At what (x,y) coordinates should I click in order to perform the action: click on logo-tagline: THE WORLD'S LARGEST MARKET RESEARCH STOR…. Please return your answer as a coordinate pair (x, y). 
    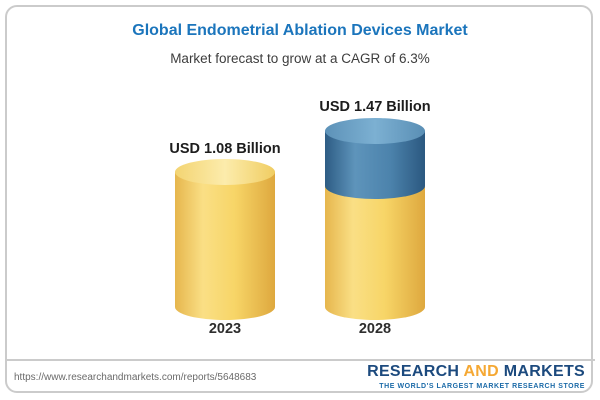
    Looking at the image, I should click on (482, 386).